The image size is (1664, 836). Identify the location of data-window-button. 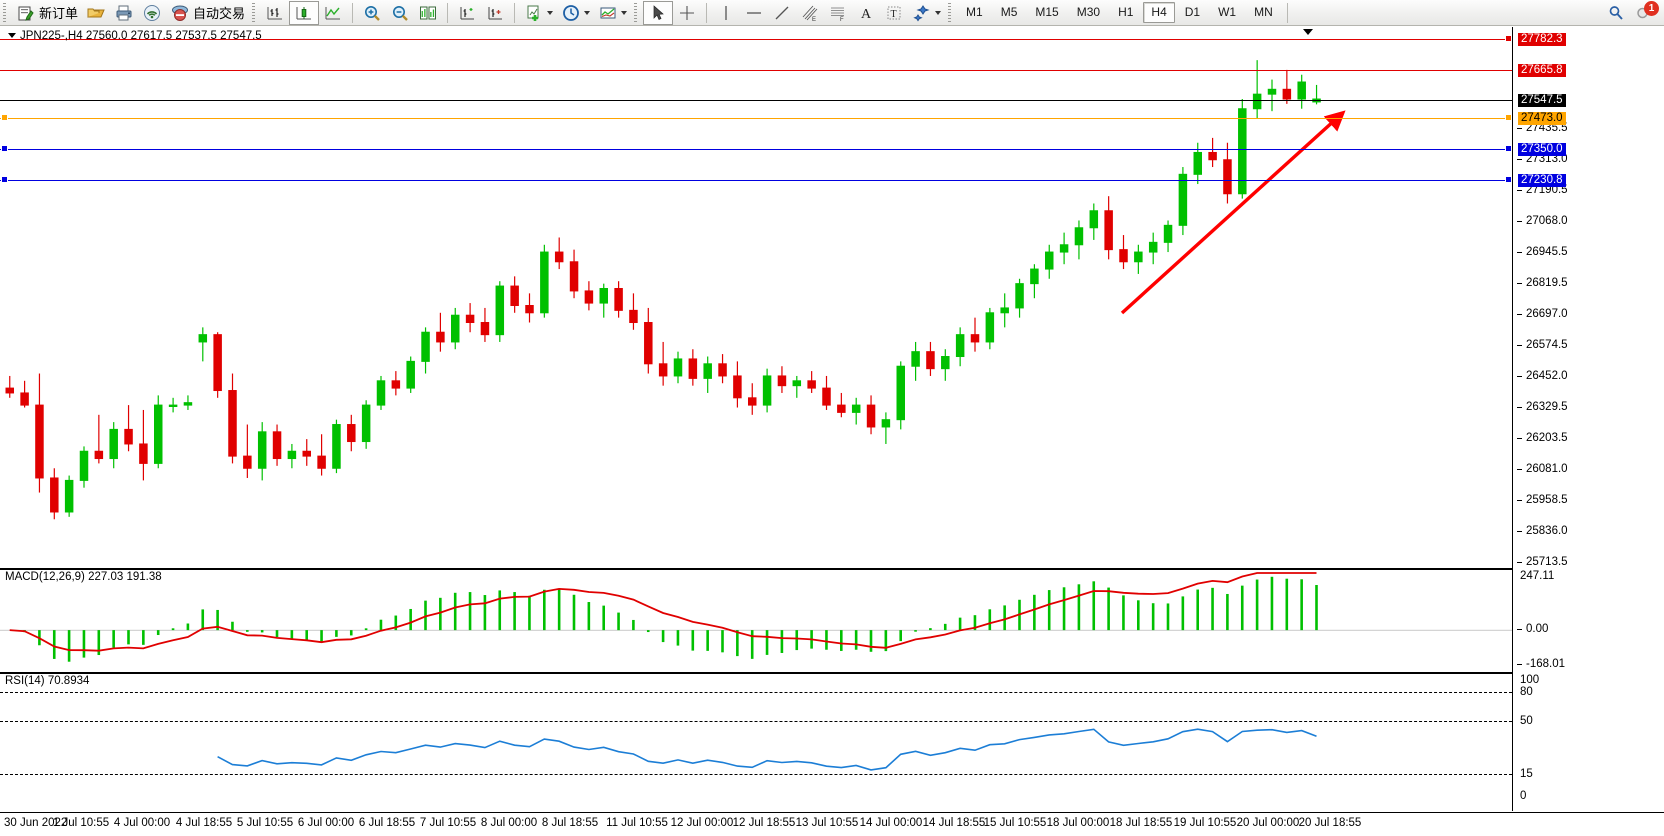
(467, 13).